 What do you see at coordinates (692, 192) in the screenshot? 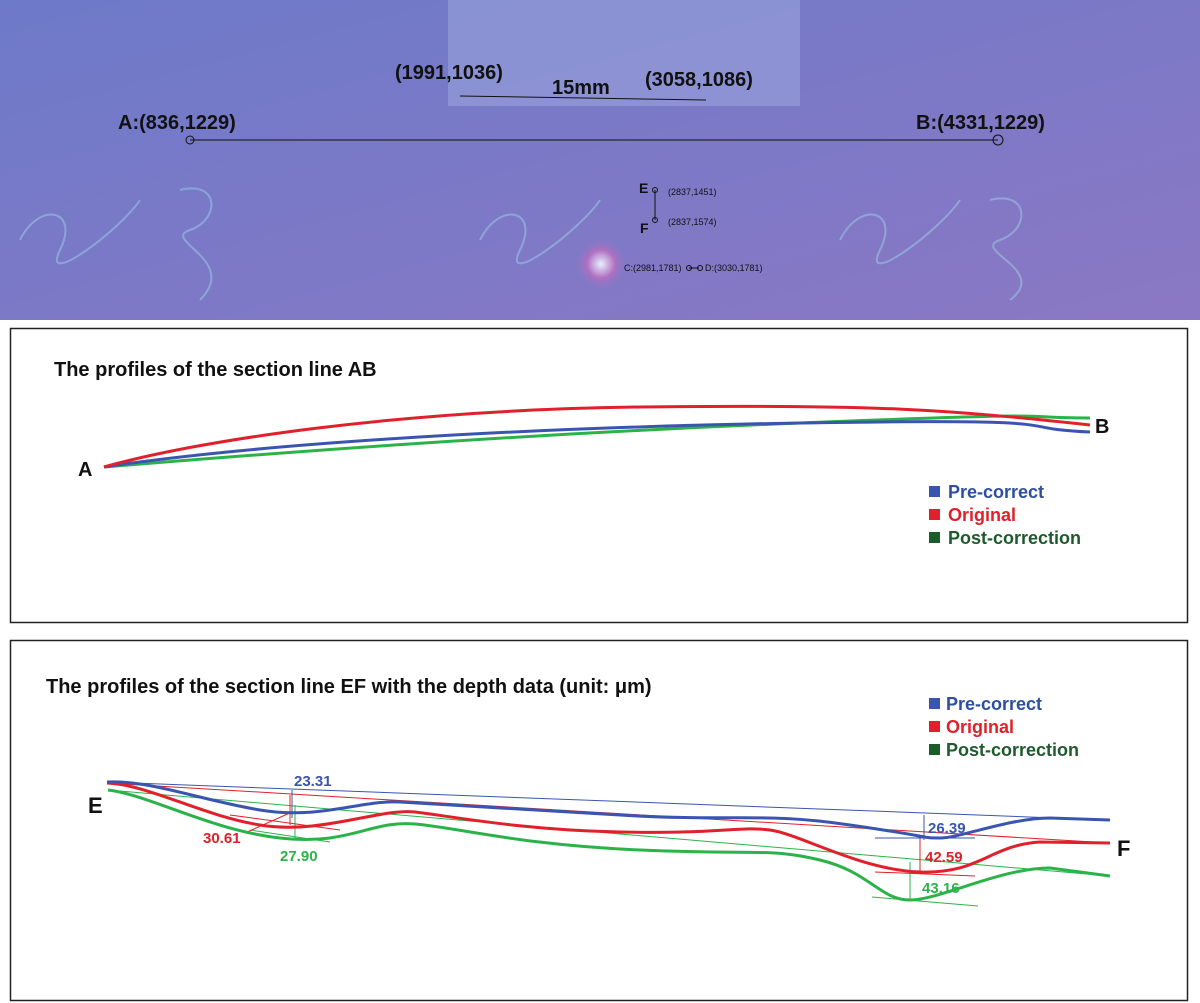
I see `point-e-coords: (2837,1451)` at bounding box center [692, 192].